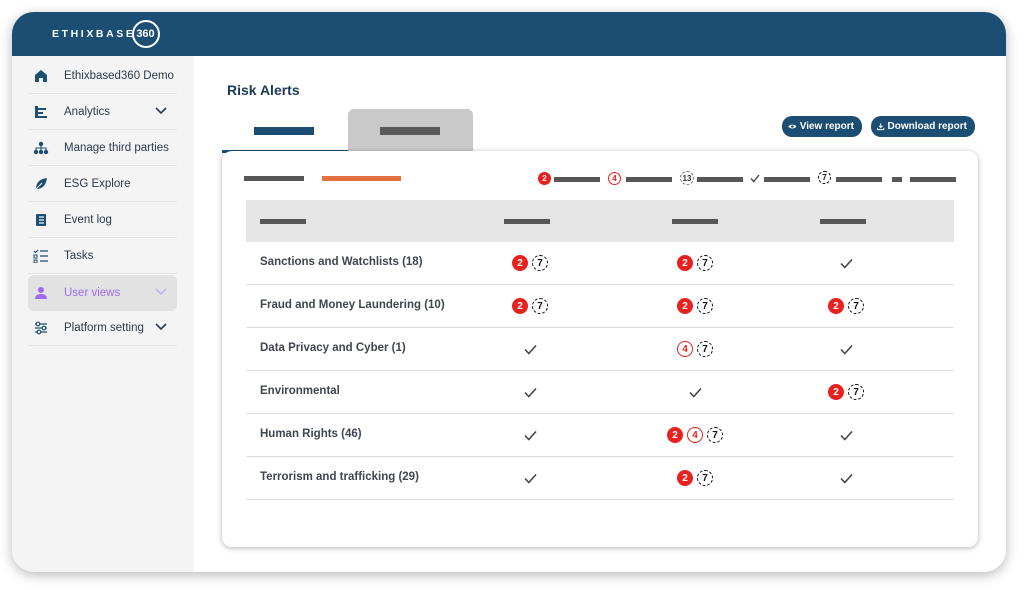 This screenshot has height=590, width=1024. What do you see at coordinates (102, 184) in the screenshot?
I see `sidebar-item-esg-explore: ESG Explore` at bounding box center [102, 184].